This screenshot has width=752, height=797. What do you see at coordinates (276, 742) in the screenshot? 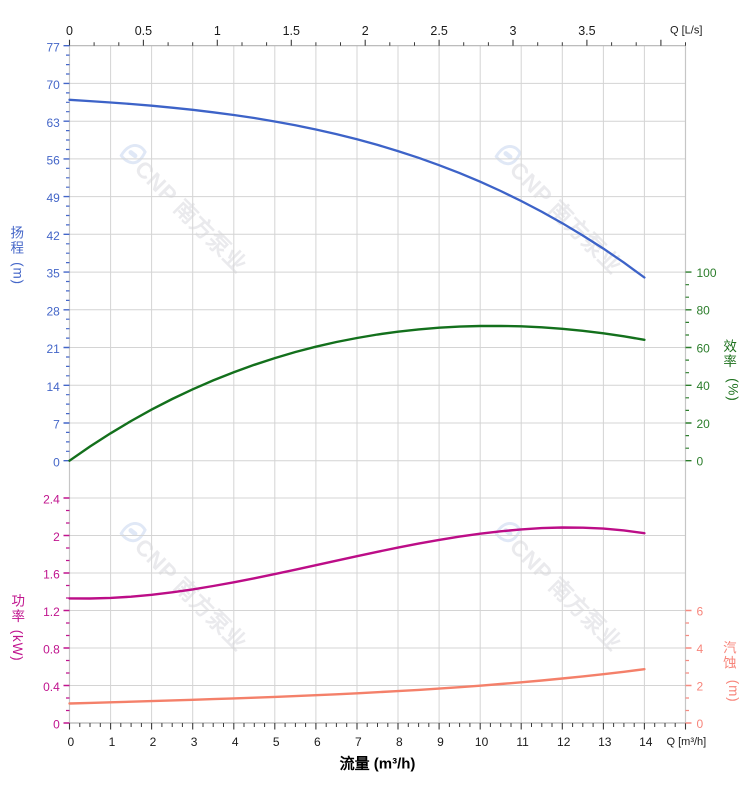
I see `svg-text: 5` at bounding box center [276, 742].